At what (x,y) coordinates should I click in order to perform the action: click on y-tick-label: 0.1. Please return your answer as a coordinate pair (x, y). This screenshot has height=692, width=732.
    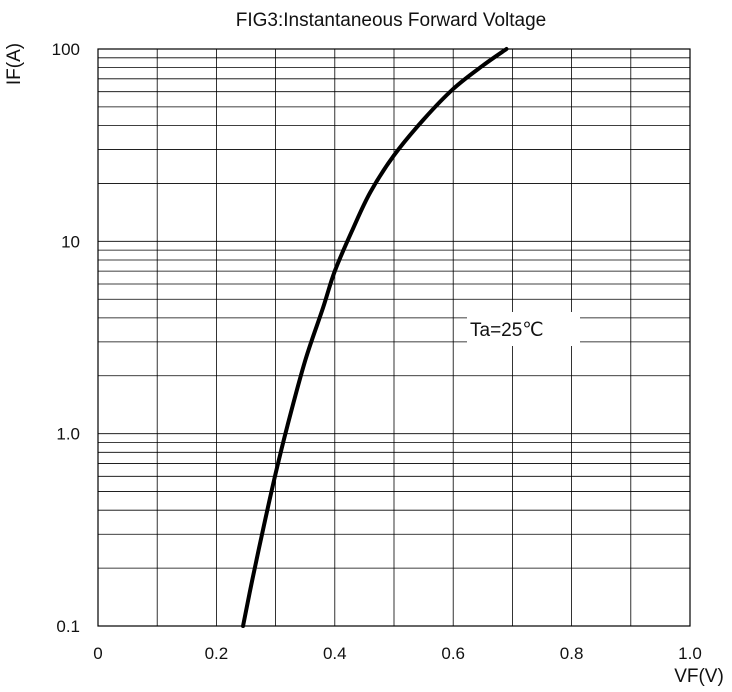
    Looking at the image, I should click on (68, 626).